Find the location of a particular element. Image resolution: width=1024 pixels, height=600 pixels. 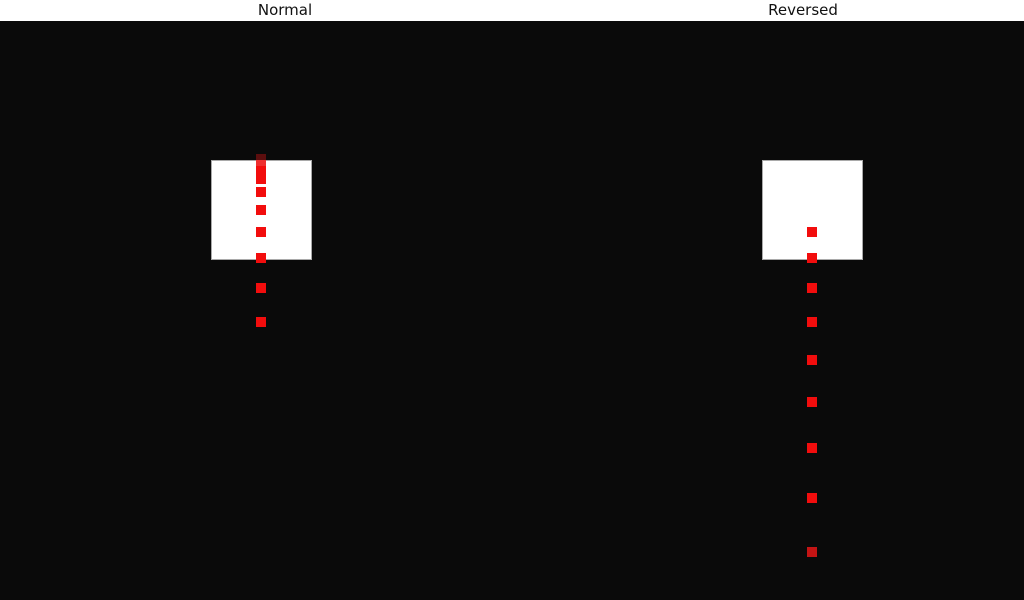

figure-header-strip: Normal Reversed is located at coordinates (512, 10).